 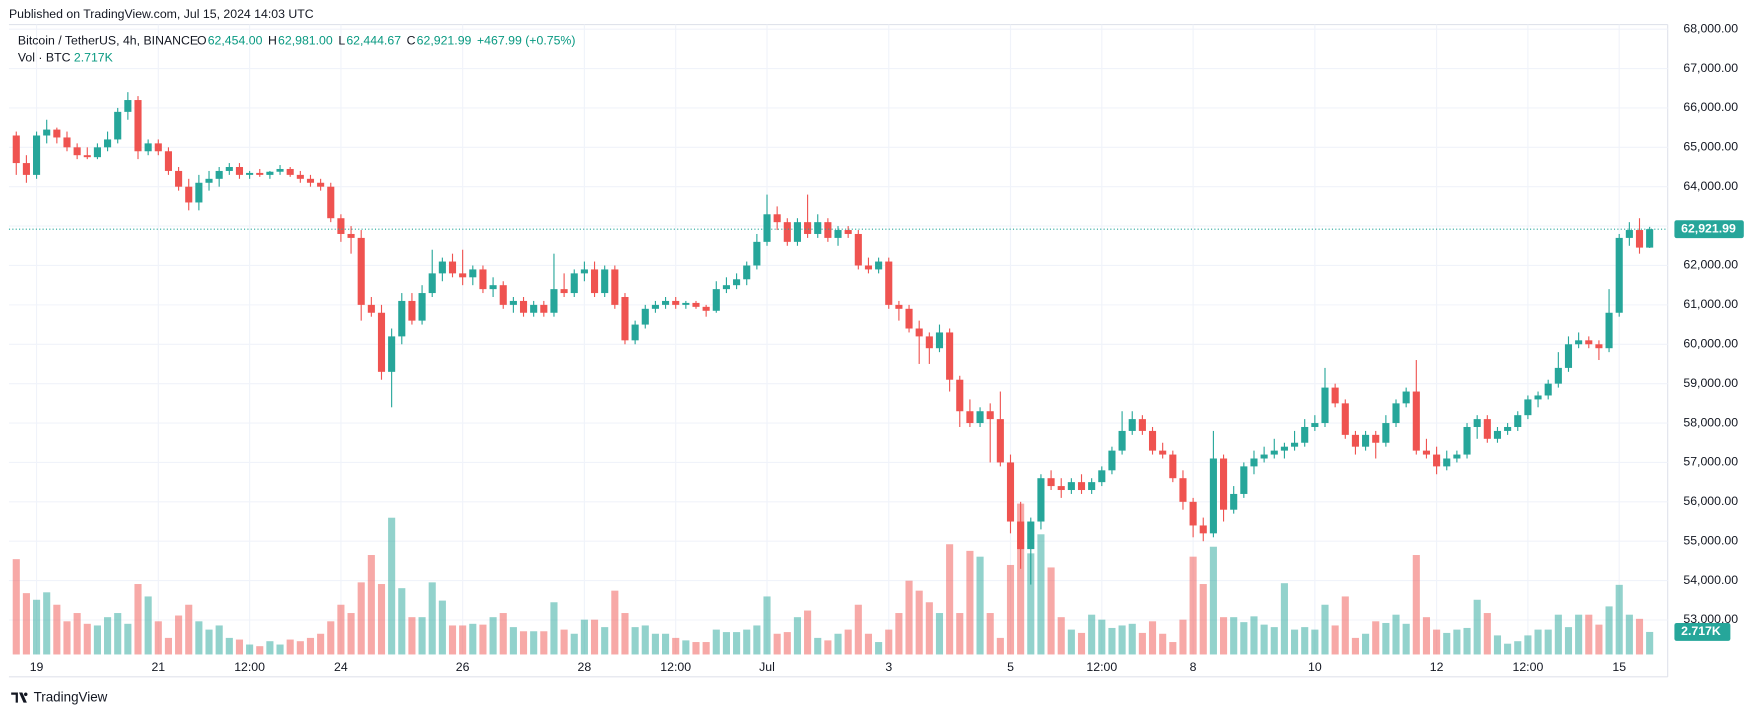 What do you see at coordinates (158, 667) in the screenshot?
I see `x-tick-label: 21` at bounding box center [158, 667].